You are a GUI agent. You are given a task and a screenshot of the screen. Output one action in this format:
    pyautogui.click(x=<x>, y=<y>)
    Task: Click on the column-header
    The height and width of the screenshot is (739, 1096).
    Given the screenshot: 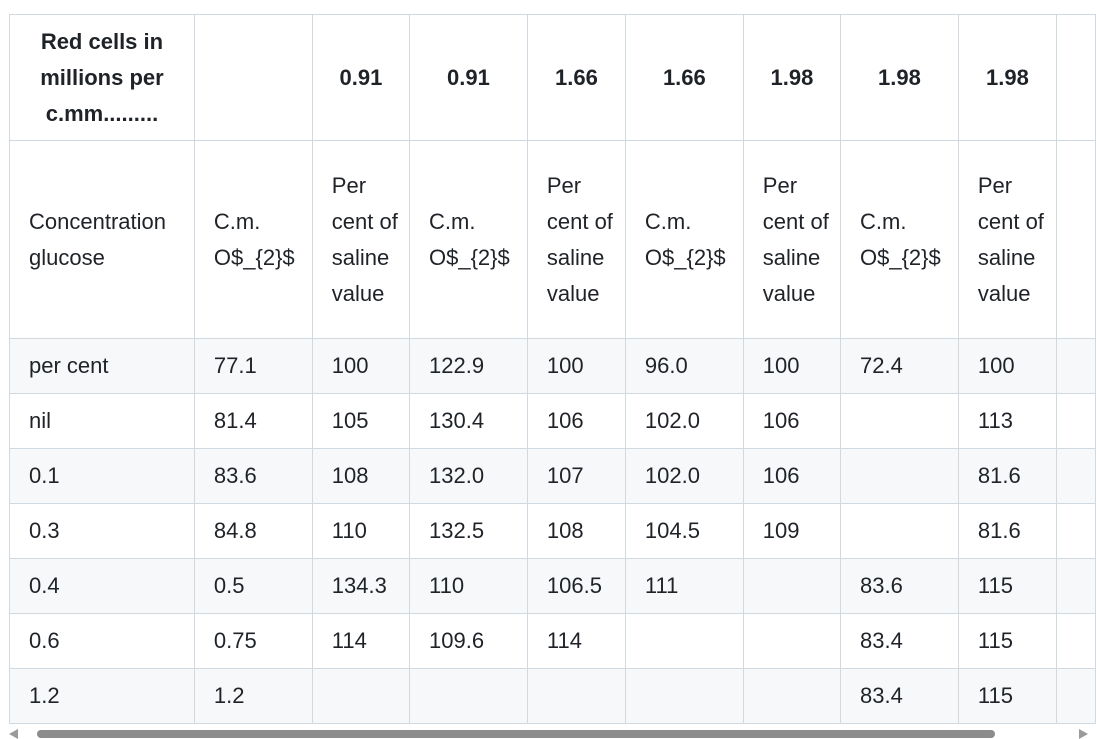 What is the action you would take?
    pyautogui.click(x=253, y=77)
    